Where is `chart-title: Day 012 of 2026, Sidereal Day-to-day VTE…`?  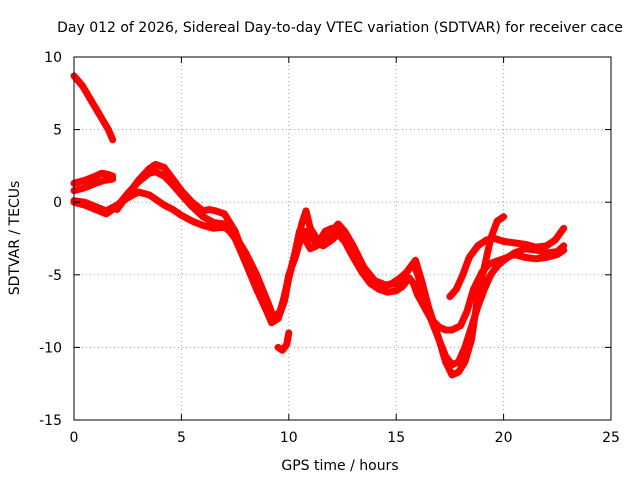 chart-title: Day 012 of 2026, Sidereal Day-to-day VTE… is located at coordinates (340, 28).